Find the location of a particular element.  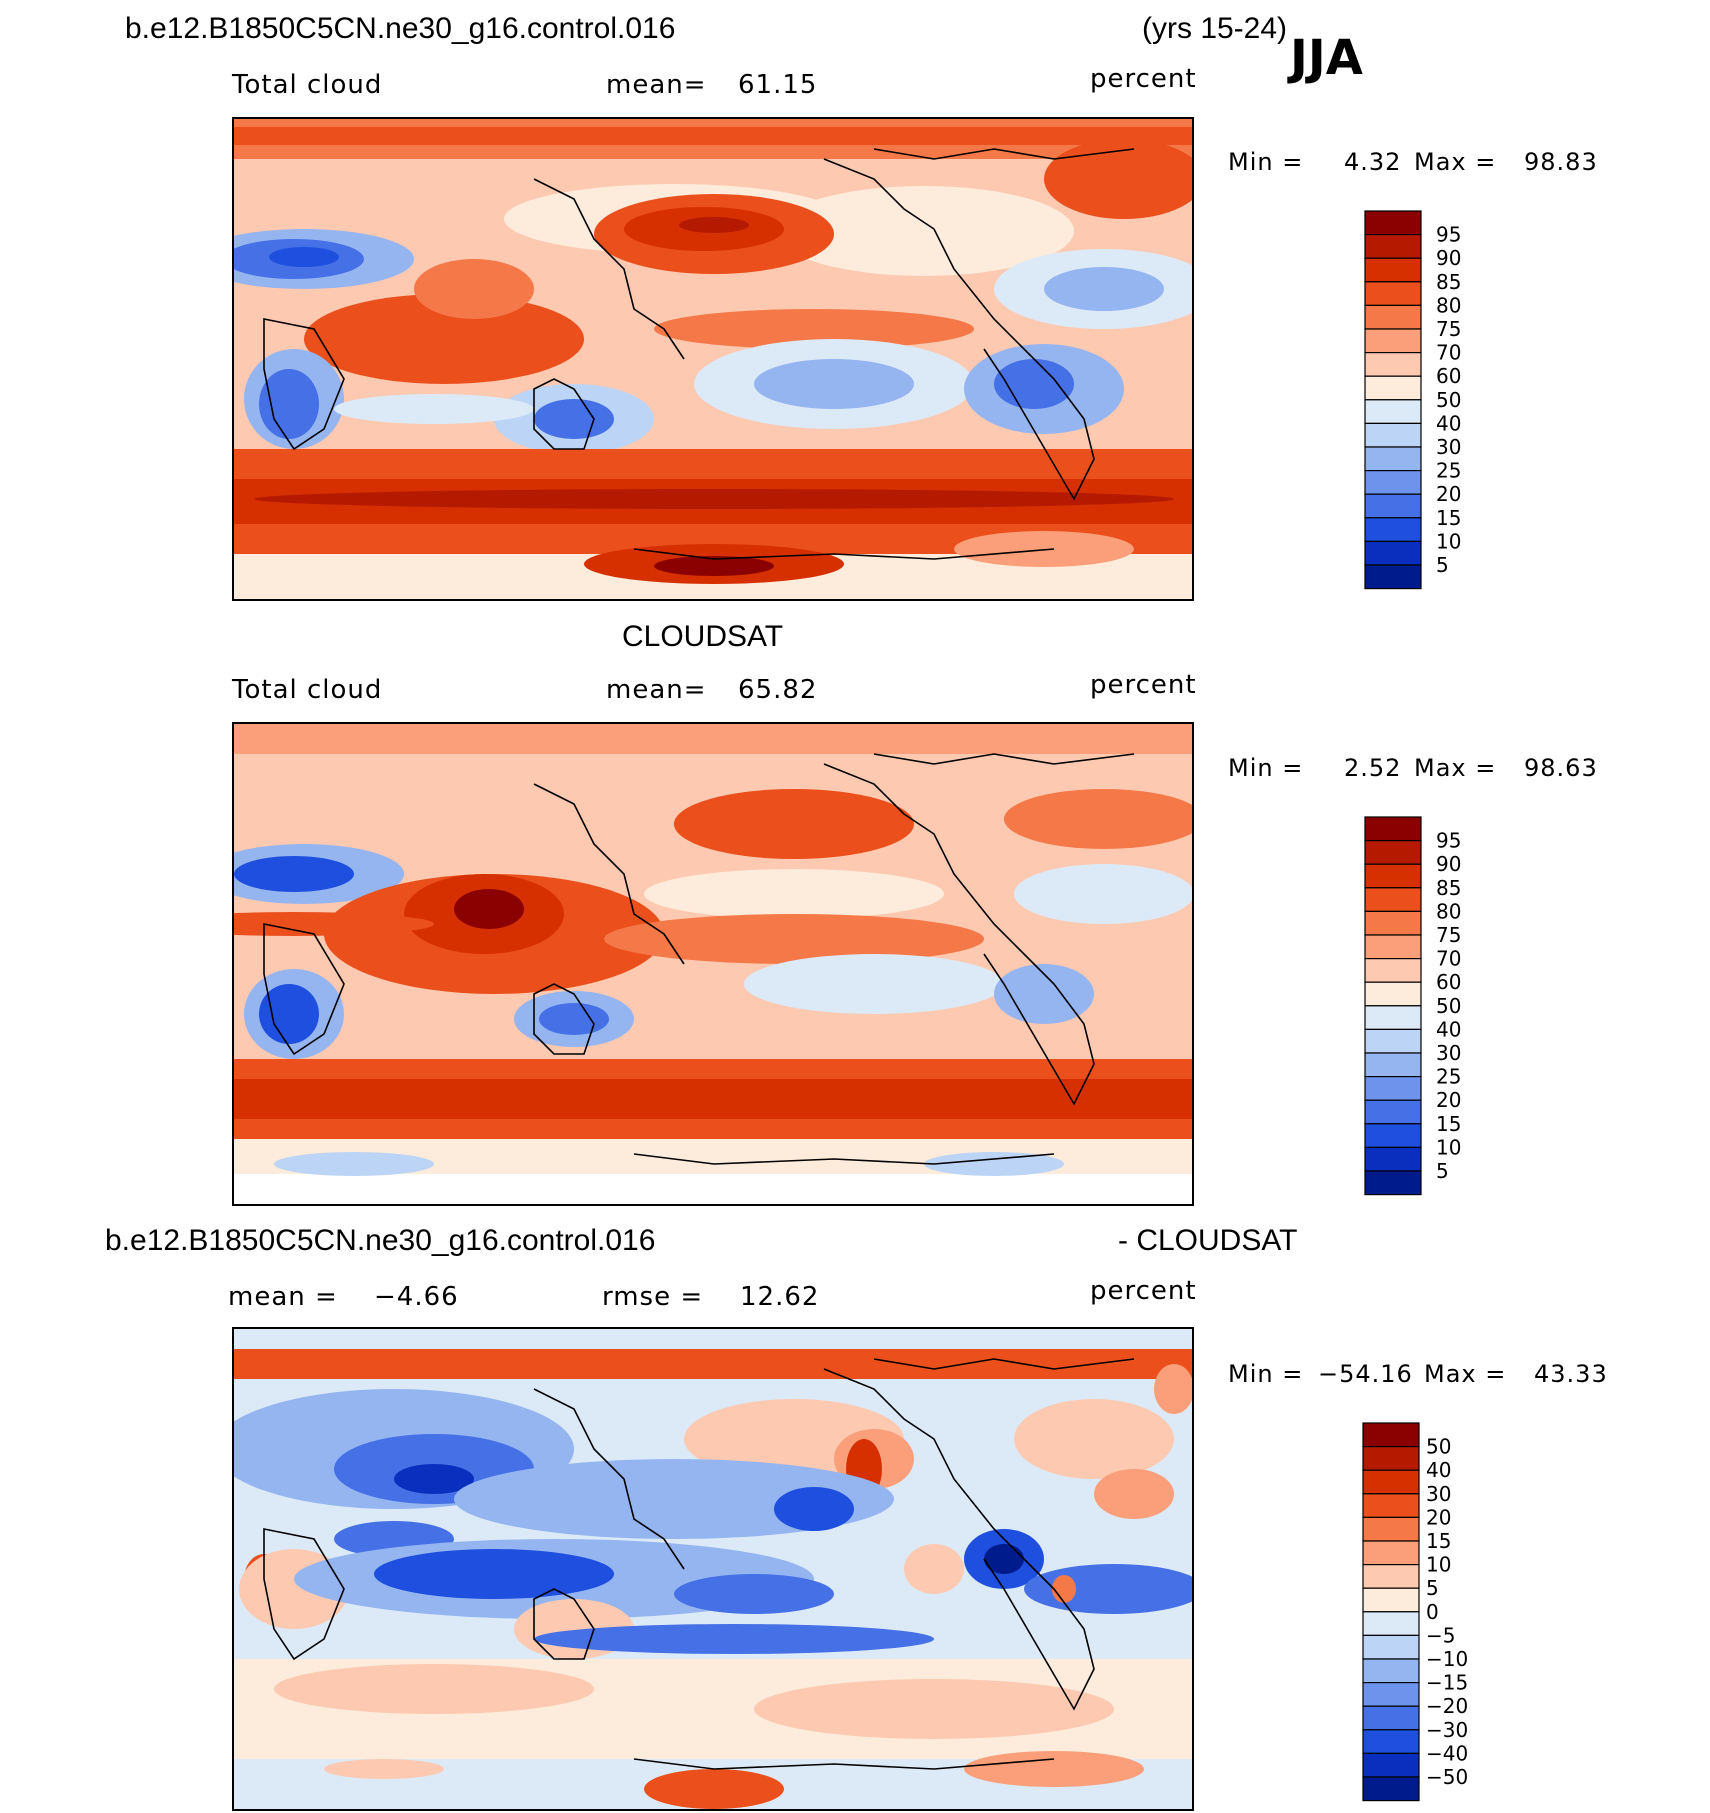

panel3-colorbar-label: 20 is located at coordinates (1438, 1517).